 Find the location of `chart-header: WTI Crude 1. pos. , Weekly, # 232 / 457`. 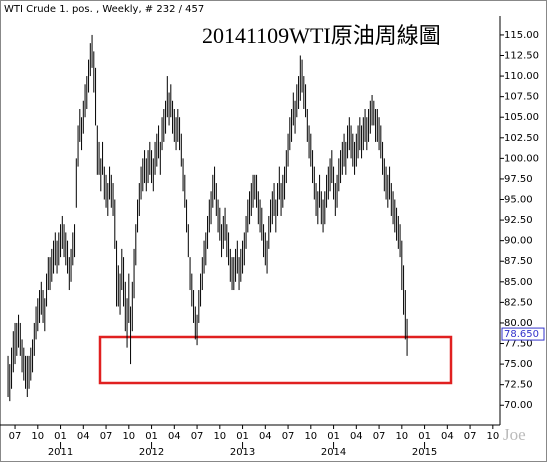

chart-header: WTI Crude 1. pos. , Weekly, # 232 / 457 is located at coordinates (104, 9).